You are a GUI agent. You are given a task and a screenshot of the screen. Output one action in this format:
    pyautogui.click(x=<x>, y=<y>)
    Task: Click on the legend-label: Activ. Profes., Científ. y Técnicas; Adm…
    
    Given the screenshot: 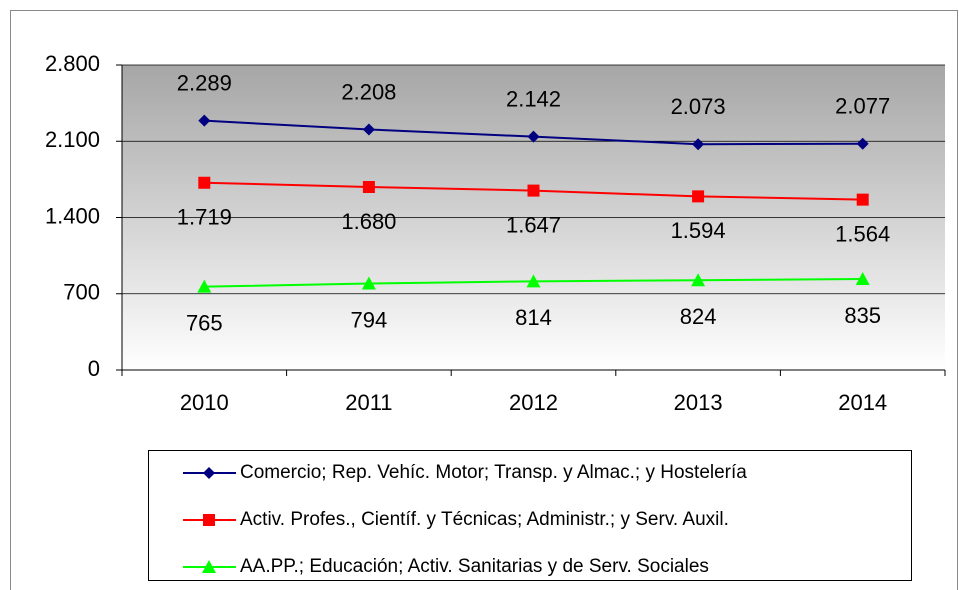 What is the action you would take?
    pyautogui.click(x=484, y=519)
    